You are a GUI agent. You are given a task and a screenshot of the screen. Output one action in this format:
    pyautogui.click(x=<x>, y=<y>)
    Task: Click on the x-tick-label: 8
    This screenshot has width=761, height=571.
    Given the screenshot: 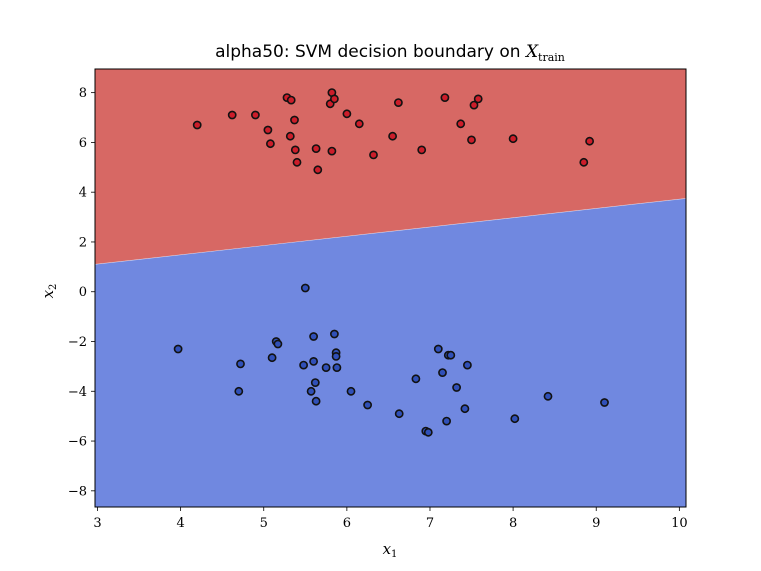 What is the action you would take?
    pyautogui.click(x=513, y=523)
    